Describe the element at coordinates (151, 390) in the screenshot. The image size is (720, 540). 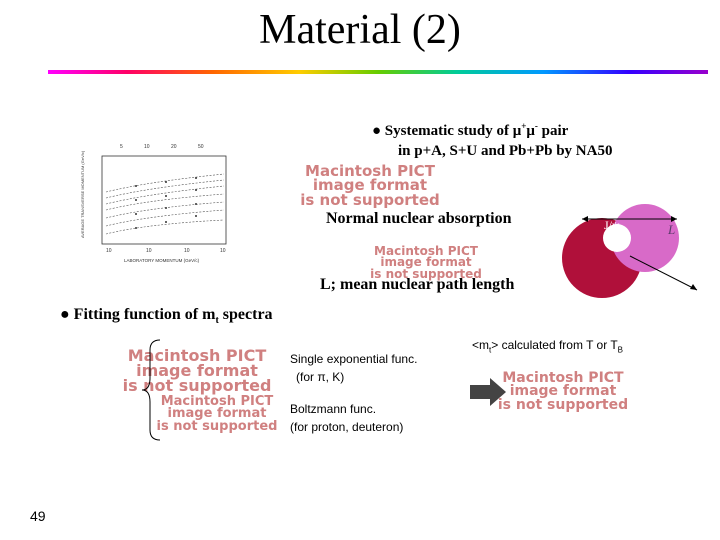
I see `left-brace` at that location.